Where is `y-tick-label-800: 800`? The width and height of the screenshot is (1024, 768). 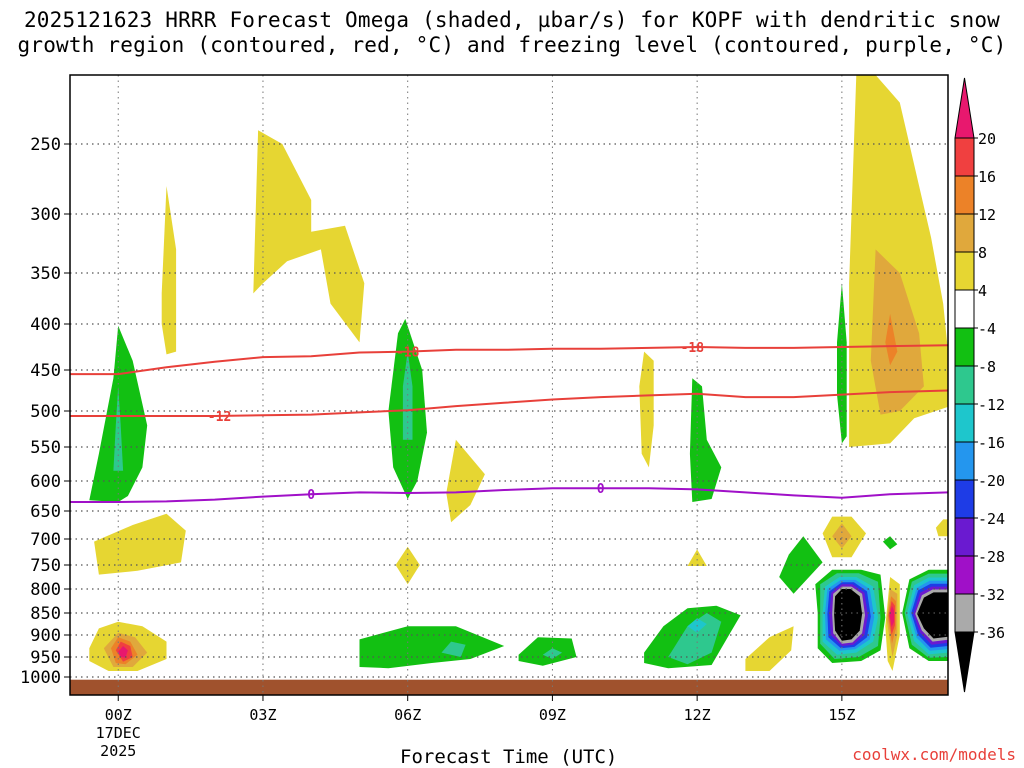
y-tick-label-800: 800 is located at coordinates (45, 590).